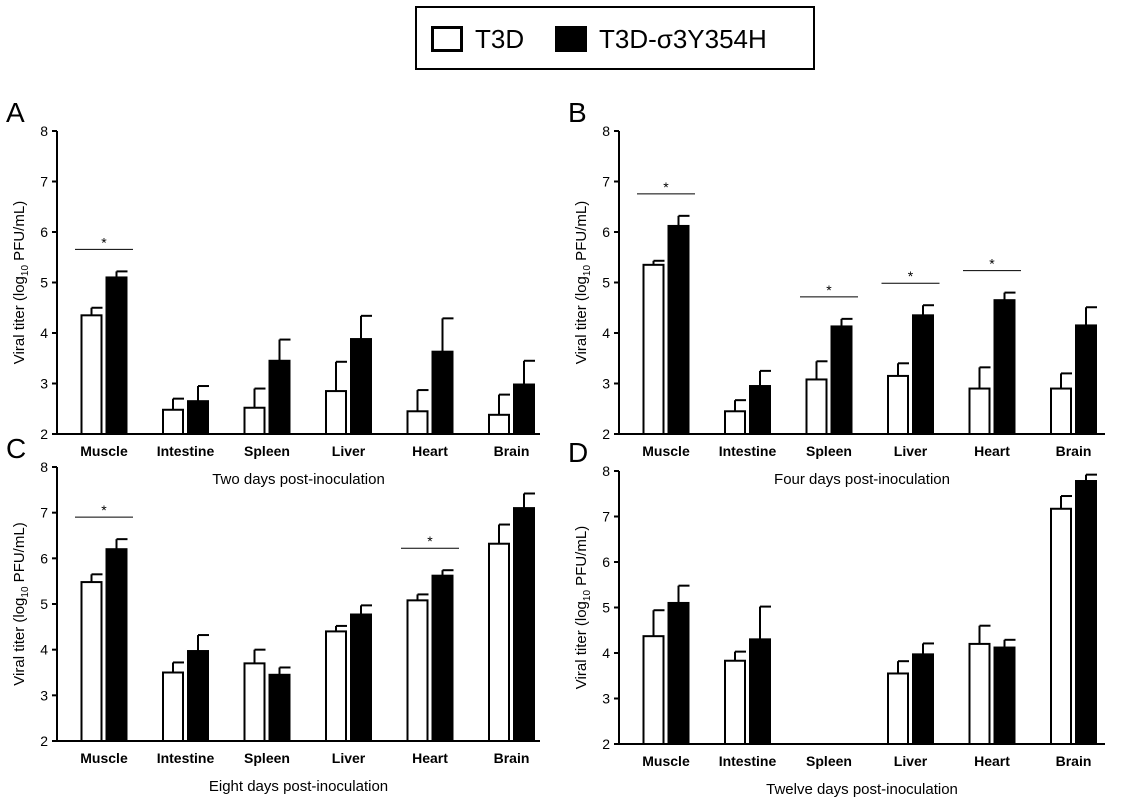 The height and width of the screenshot is (800, 1123). Describe the element at coordinates (606, 608) in the screenshot. I see `panel-d-y-tick-label: 5` at that location.